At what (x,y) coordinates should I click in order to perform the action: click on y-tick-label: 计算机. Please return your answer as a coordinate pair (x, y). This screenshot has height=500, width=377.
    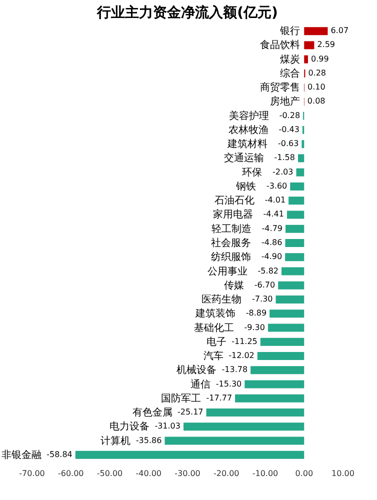
    Looking at the image, I should click on (115, 440).